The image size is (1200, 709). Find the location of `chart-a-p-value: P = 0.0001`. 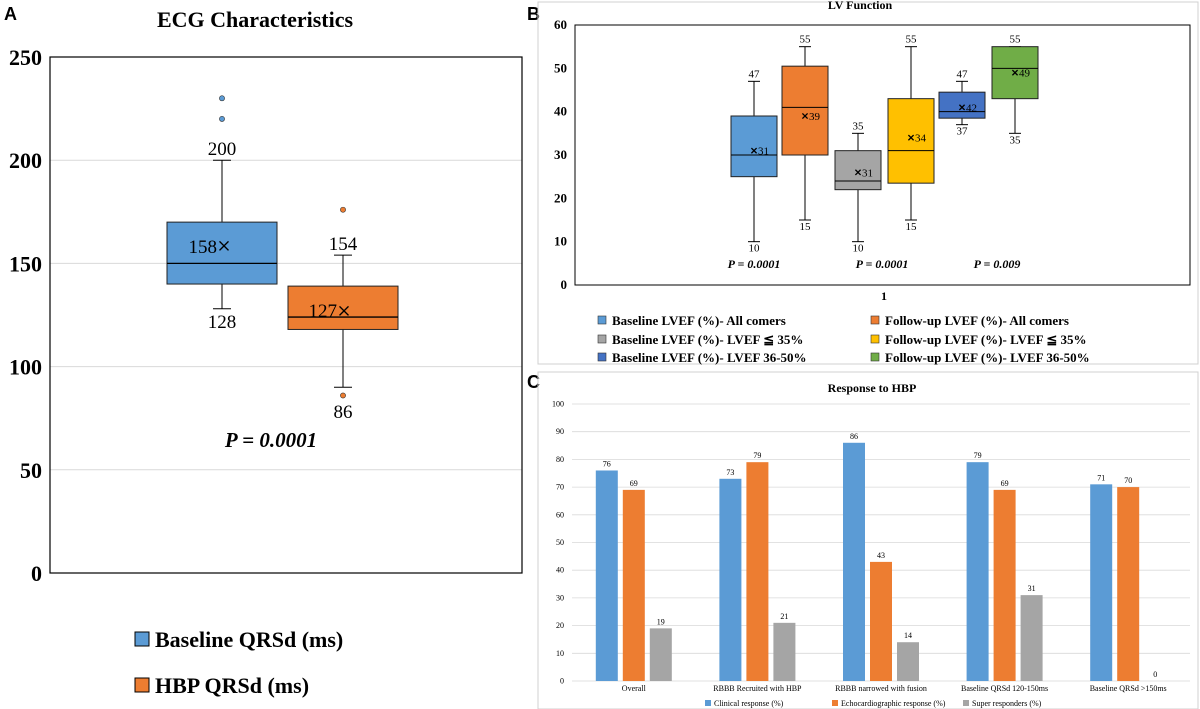

chart-a-p-value: P = 0.0001 is located at coordinates (270, 440).